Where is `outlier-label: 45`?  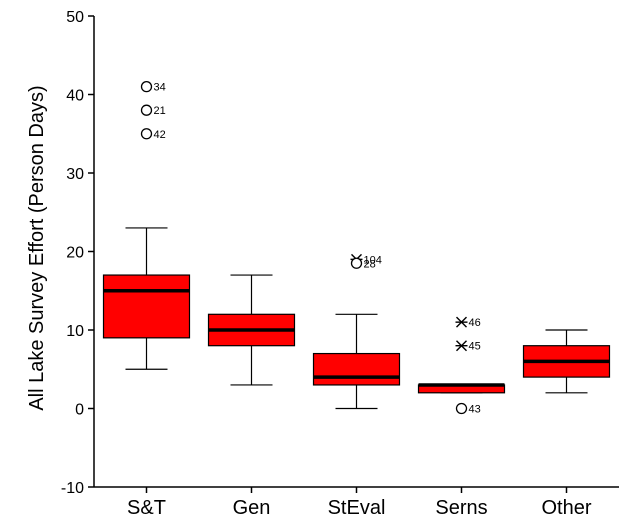 outlier-label: 45 is located at coordinates (475, 347).